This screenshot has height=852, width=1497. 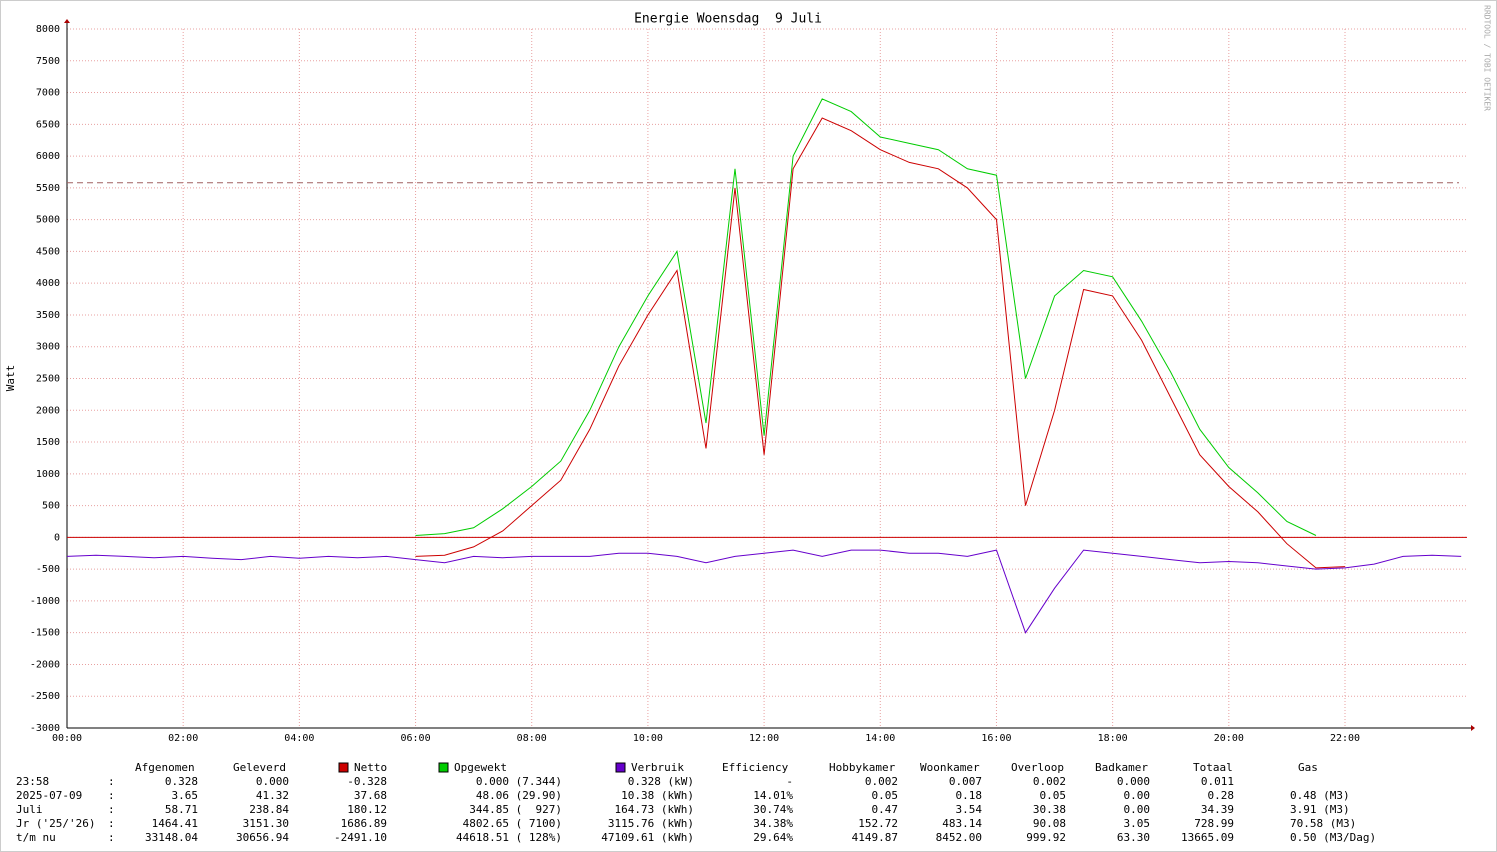 I want to click on table-cell: 0.05, so click(x=1053, y=795).